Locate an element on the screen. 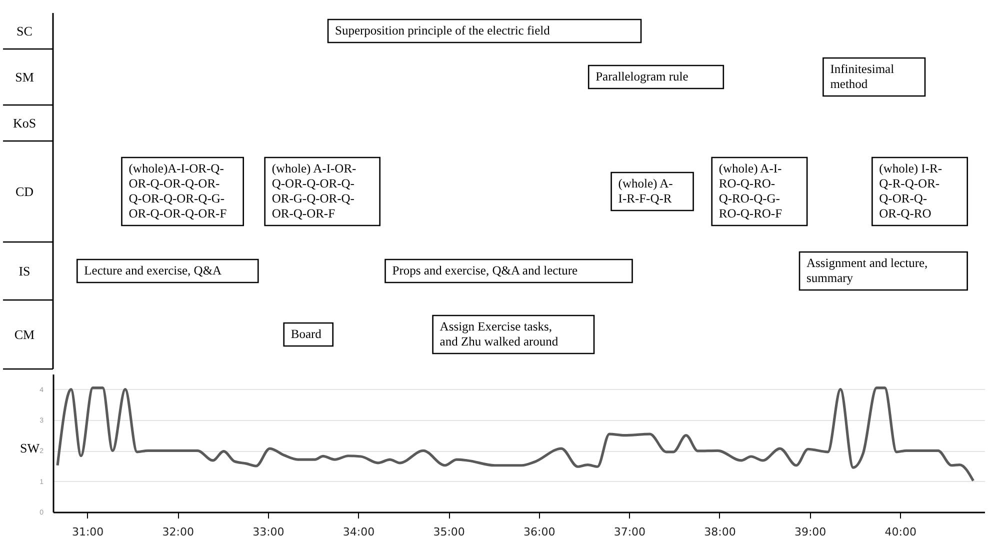 Image resolution: width=990 pixels, height=552 pixels. x-tick-label: 32:00 is located at coordinates (178, 532).